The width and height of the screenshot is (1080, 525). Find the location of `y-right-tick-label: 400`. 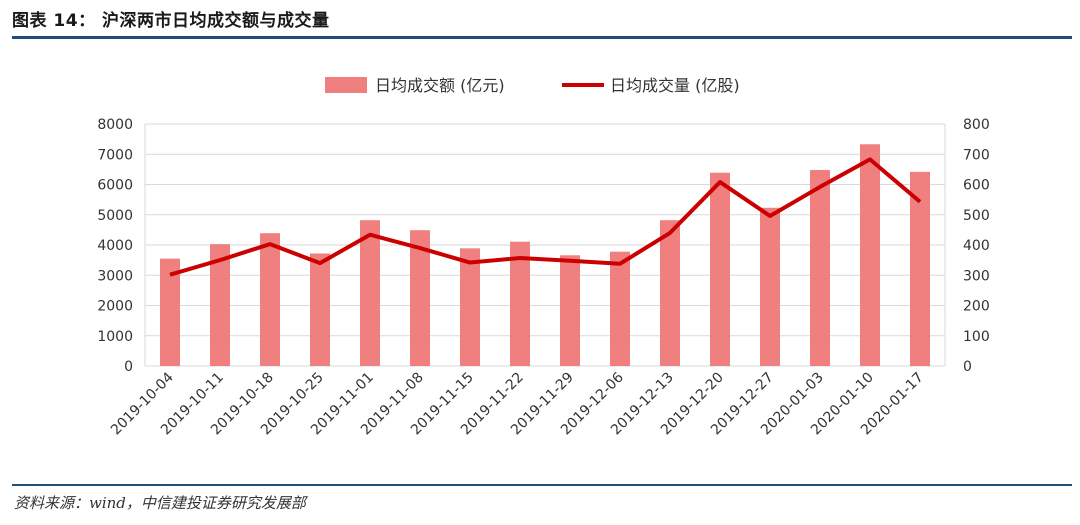

y-right-tick-label: 400 is located at coordinates (976, 246).